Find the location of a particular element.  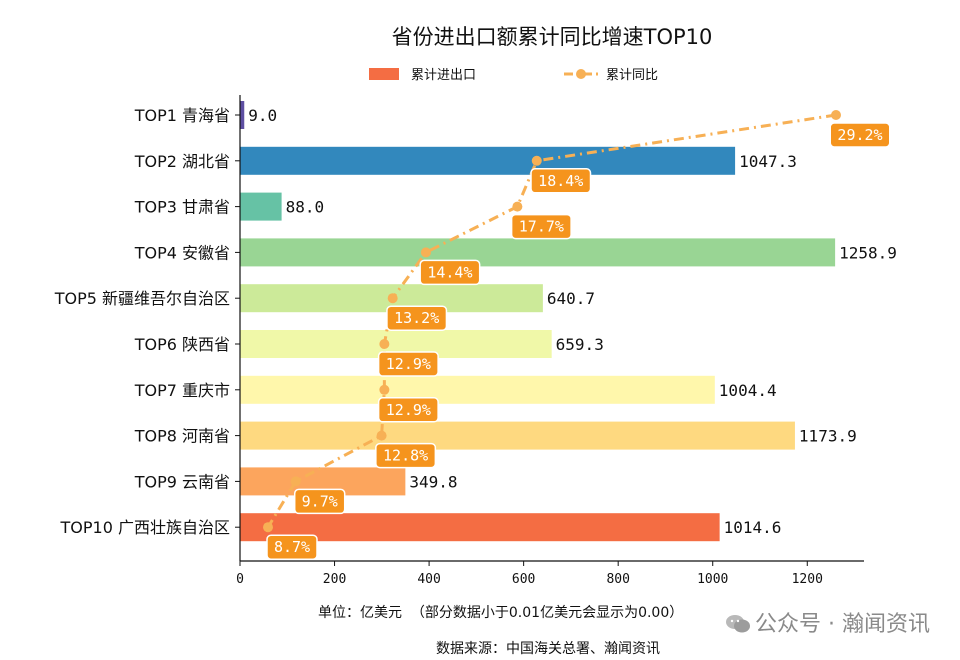

unit-note: 单位：亿美元 （部分数据小于0.01亿美元会显示为0.00） is located at coordinates (500, 613).